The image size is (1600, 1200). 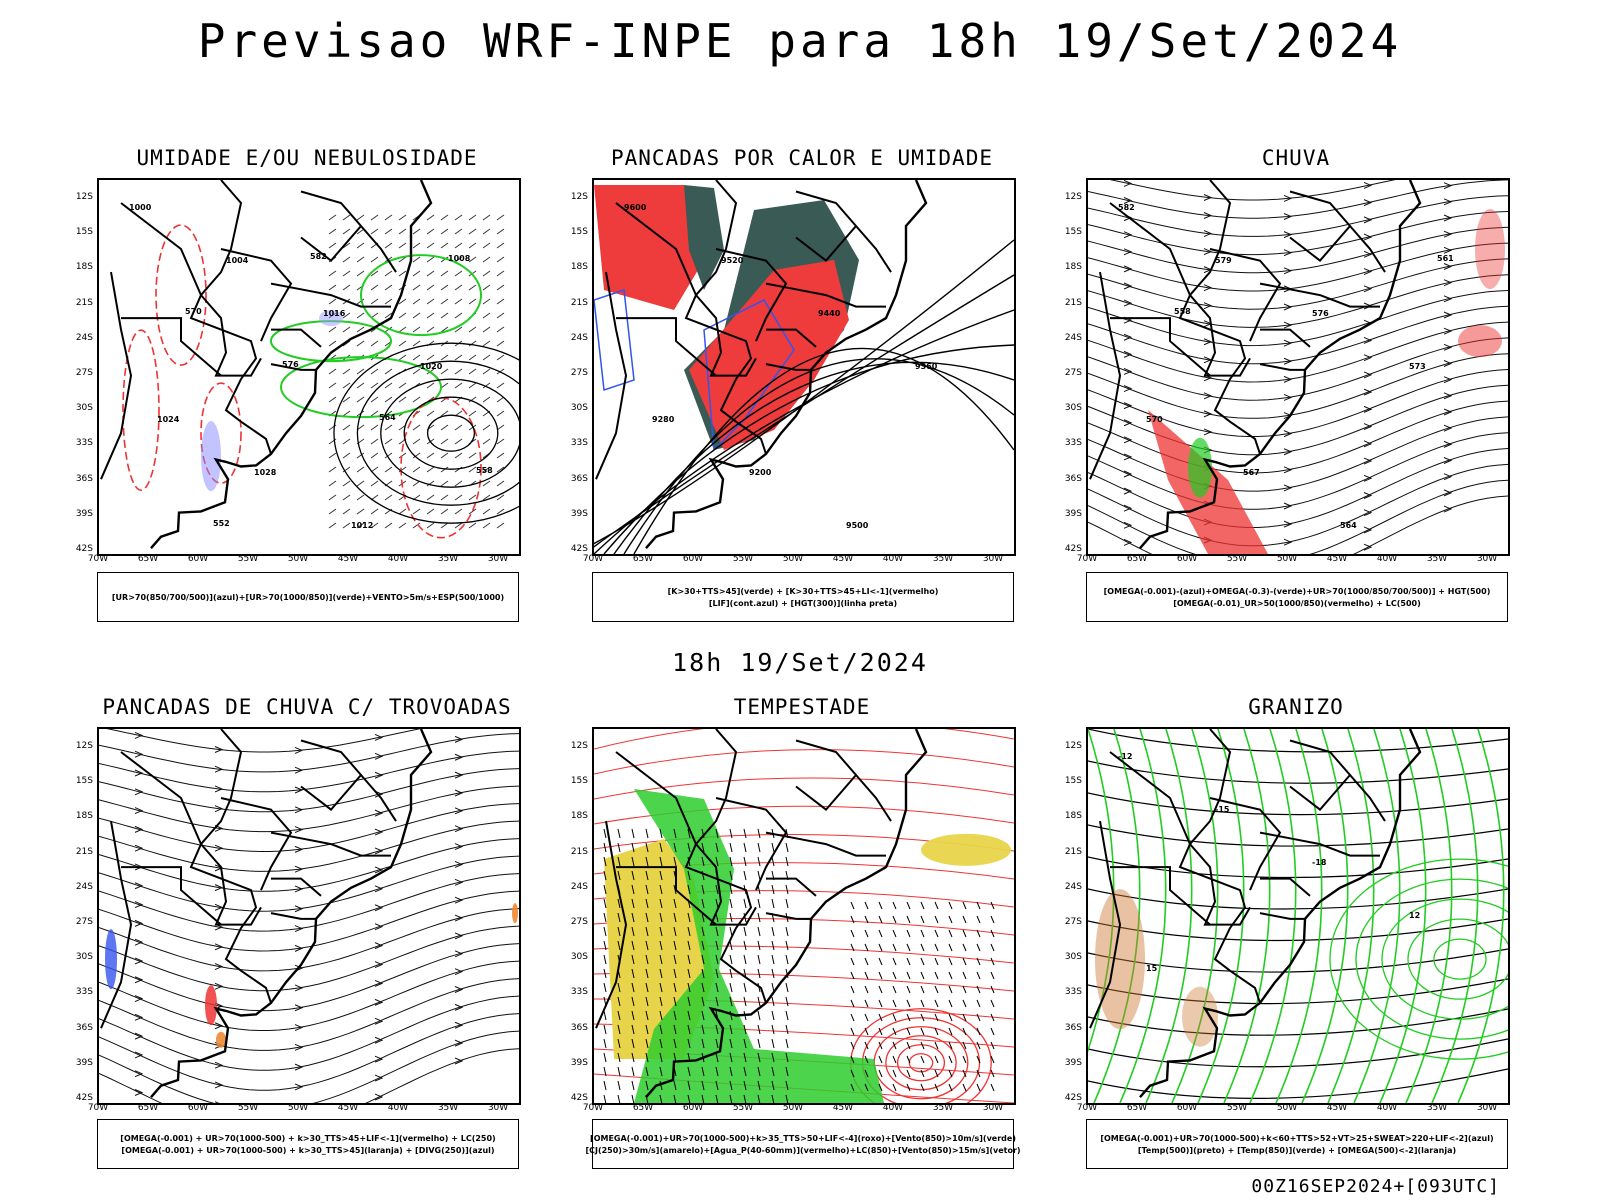 What do you see at coordinates (1418, 959) in the screenshot?
I see `temp-850-contour` at bounding box center [1418, 959].